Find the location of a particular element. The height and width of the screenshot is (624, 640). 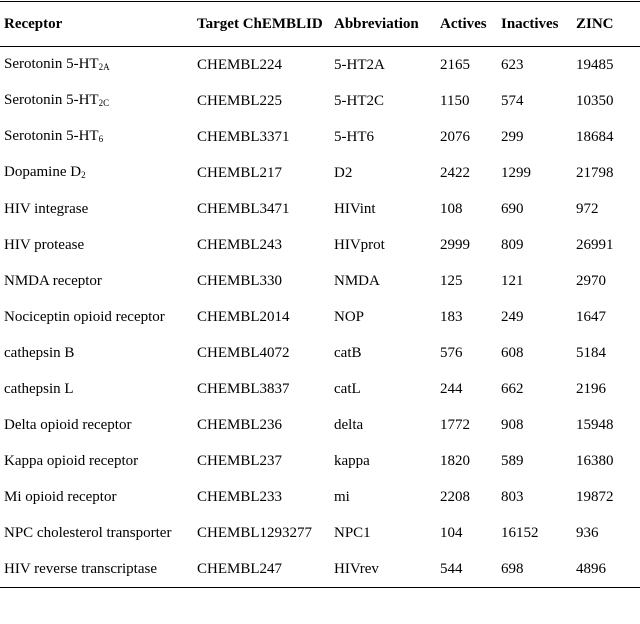

table-cell: 10350 is located at coordinates (595, 101).